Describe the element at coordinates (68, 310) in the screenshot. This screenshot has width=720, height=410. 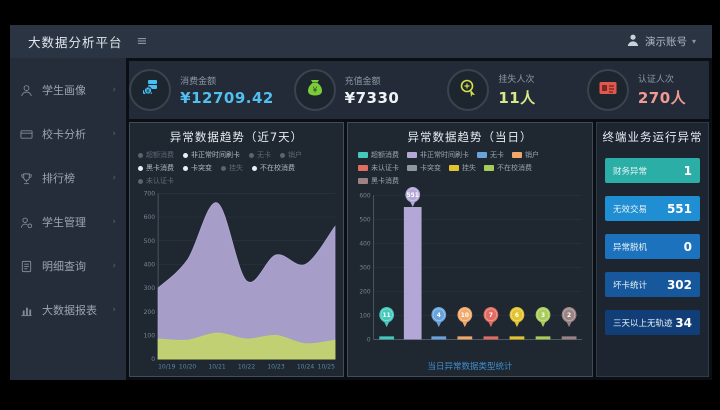
I see `sidebar-item-report: 大数据报表 ›` at that location.